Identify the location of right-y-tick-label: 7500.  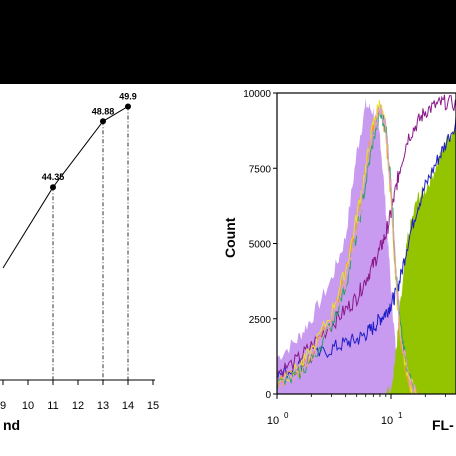
(260, 169).